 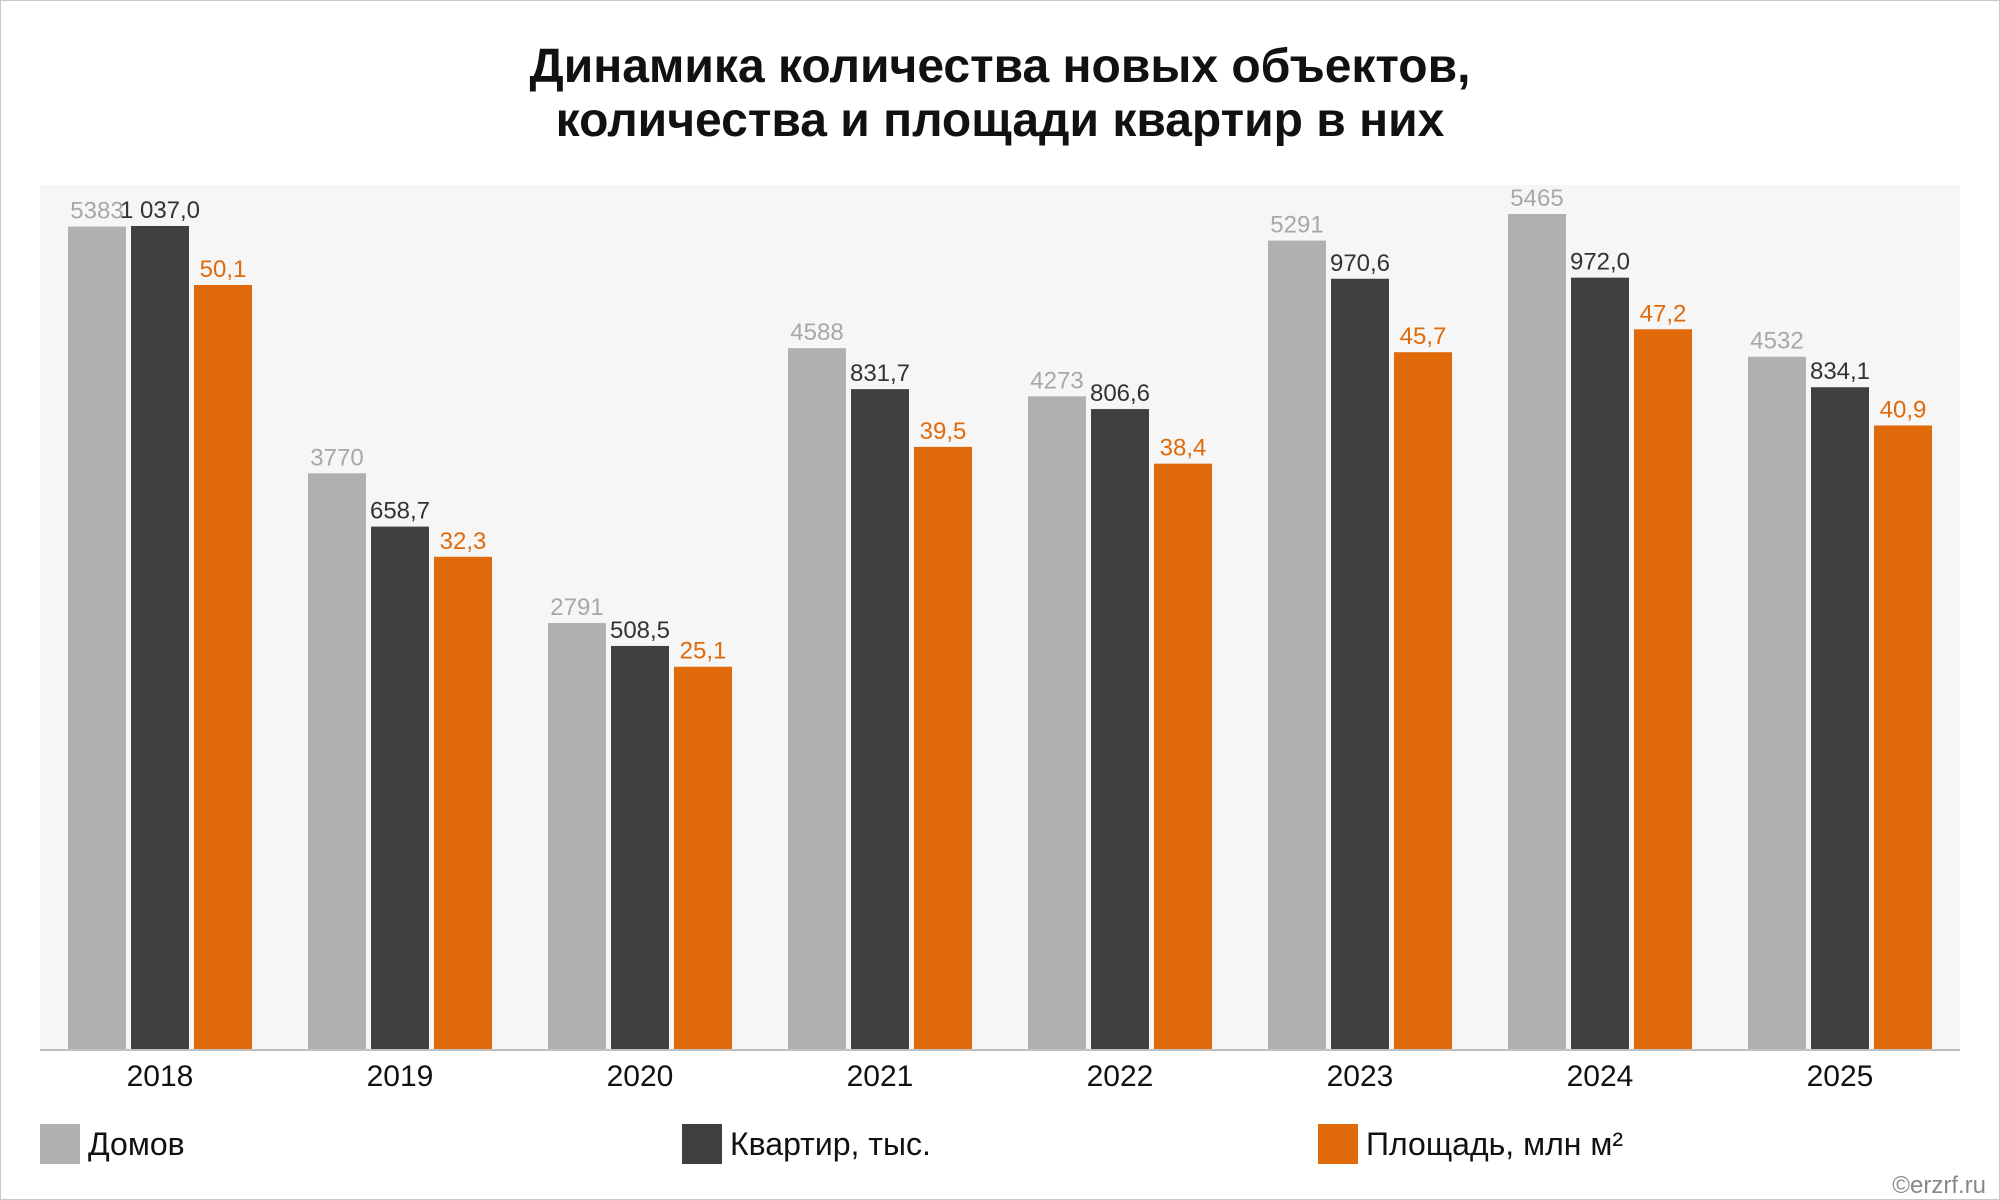 I want to click on data-label-2025-series-2: 40,9, so click(x=1903, y=409).